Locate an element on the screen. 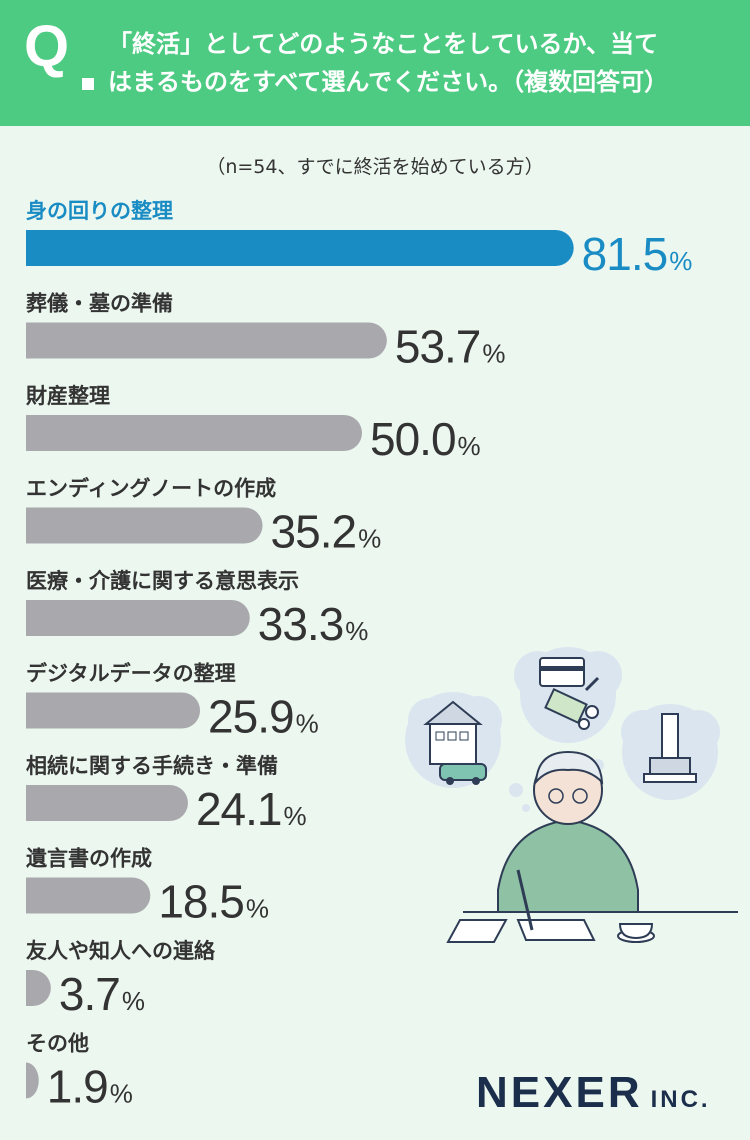 Image resolution: width=750 pixels, height=1140 pixels. value-label: 81.5% is located at coordinates (637, 254).